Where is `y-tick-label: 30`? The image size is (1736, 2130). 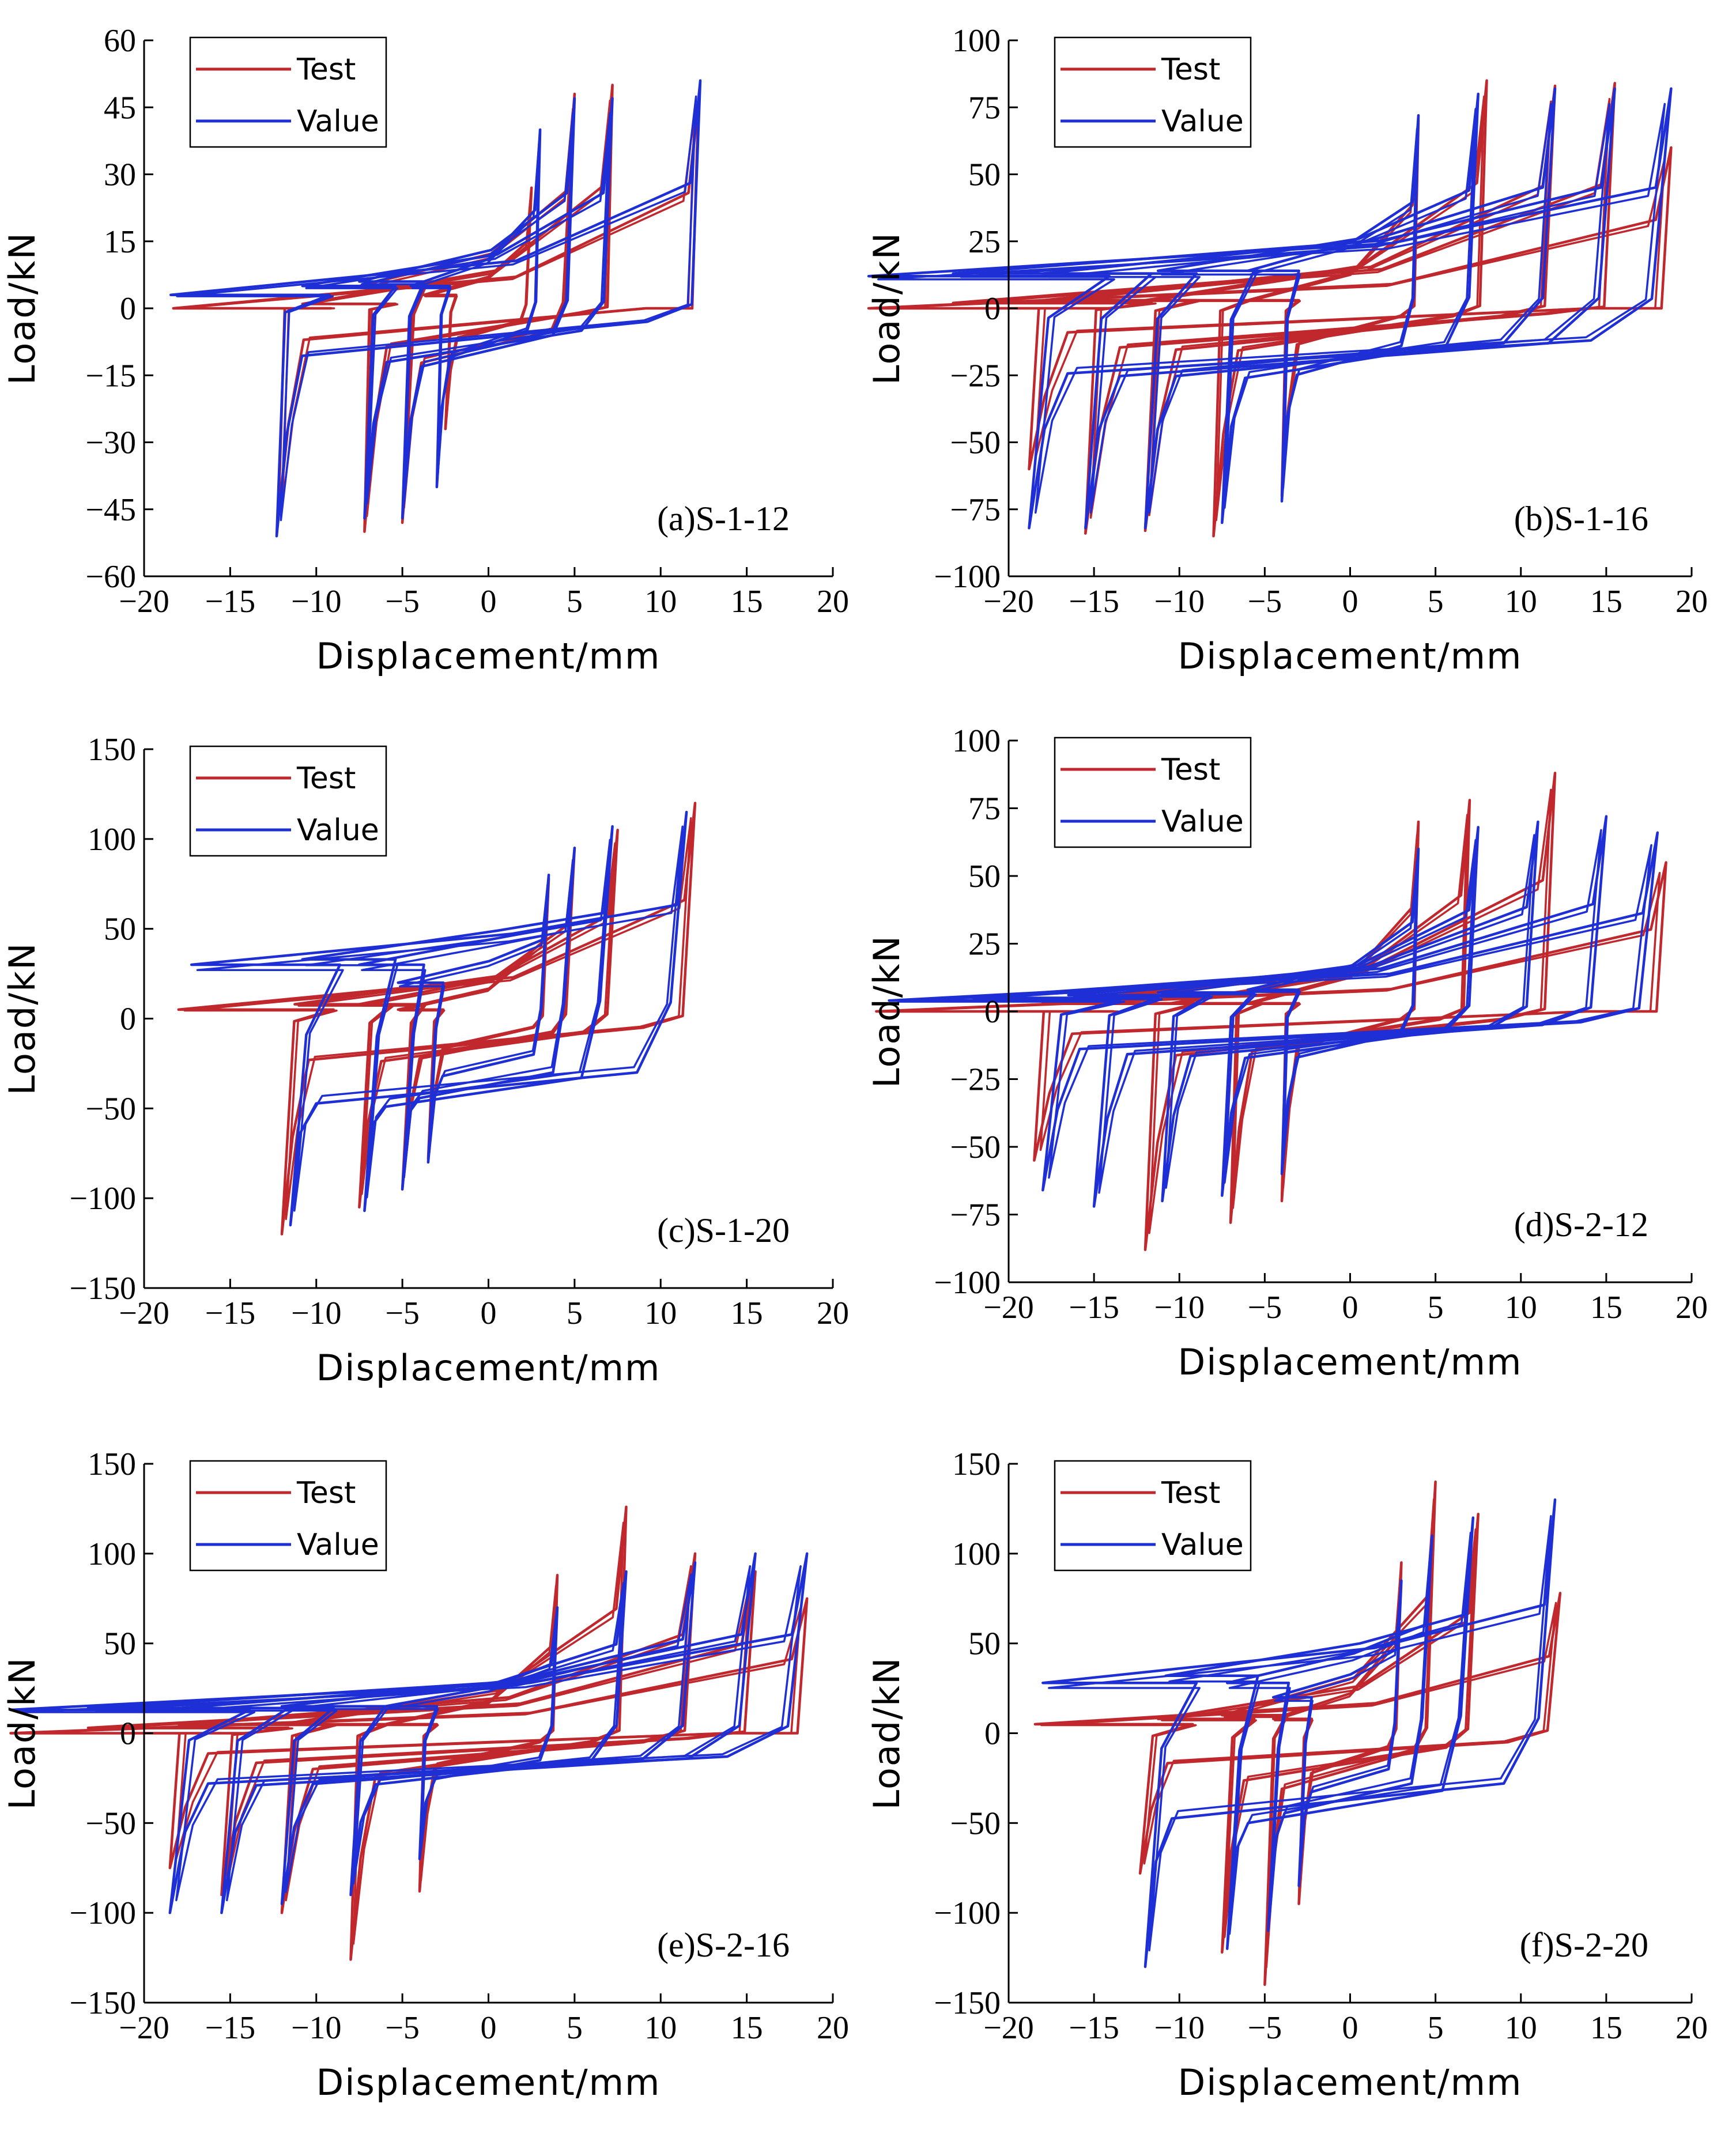
y-tick-label: 30 is located at coordinates (120, 175).